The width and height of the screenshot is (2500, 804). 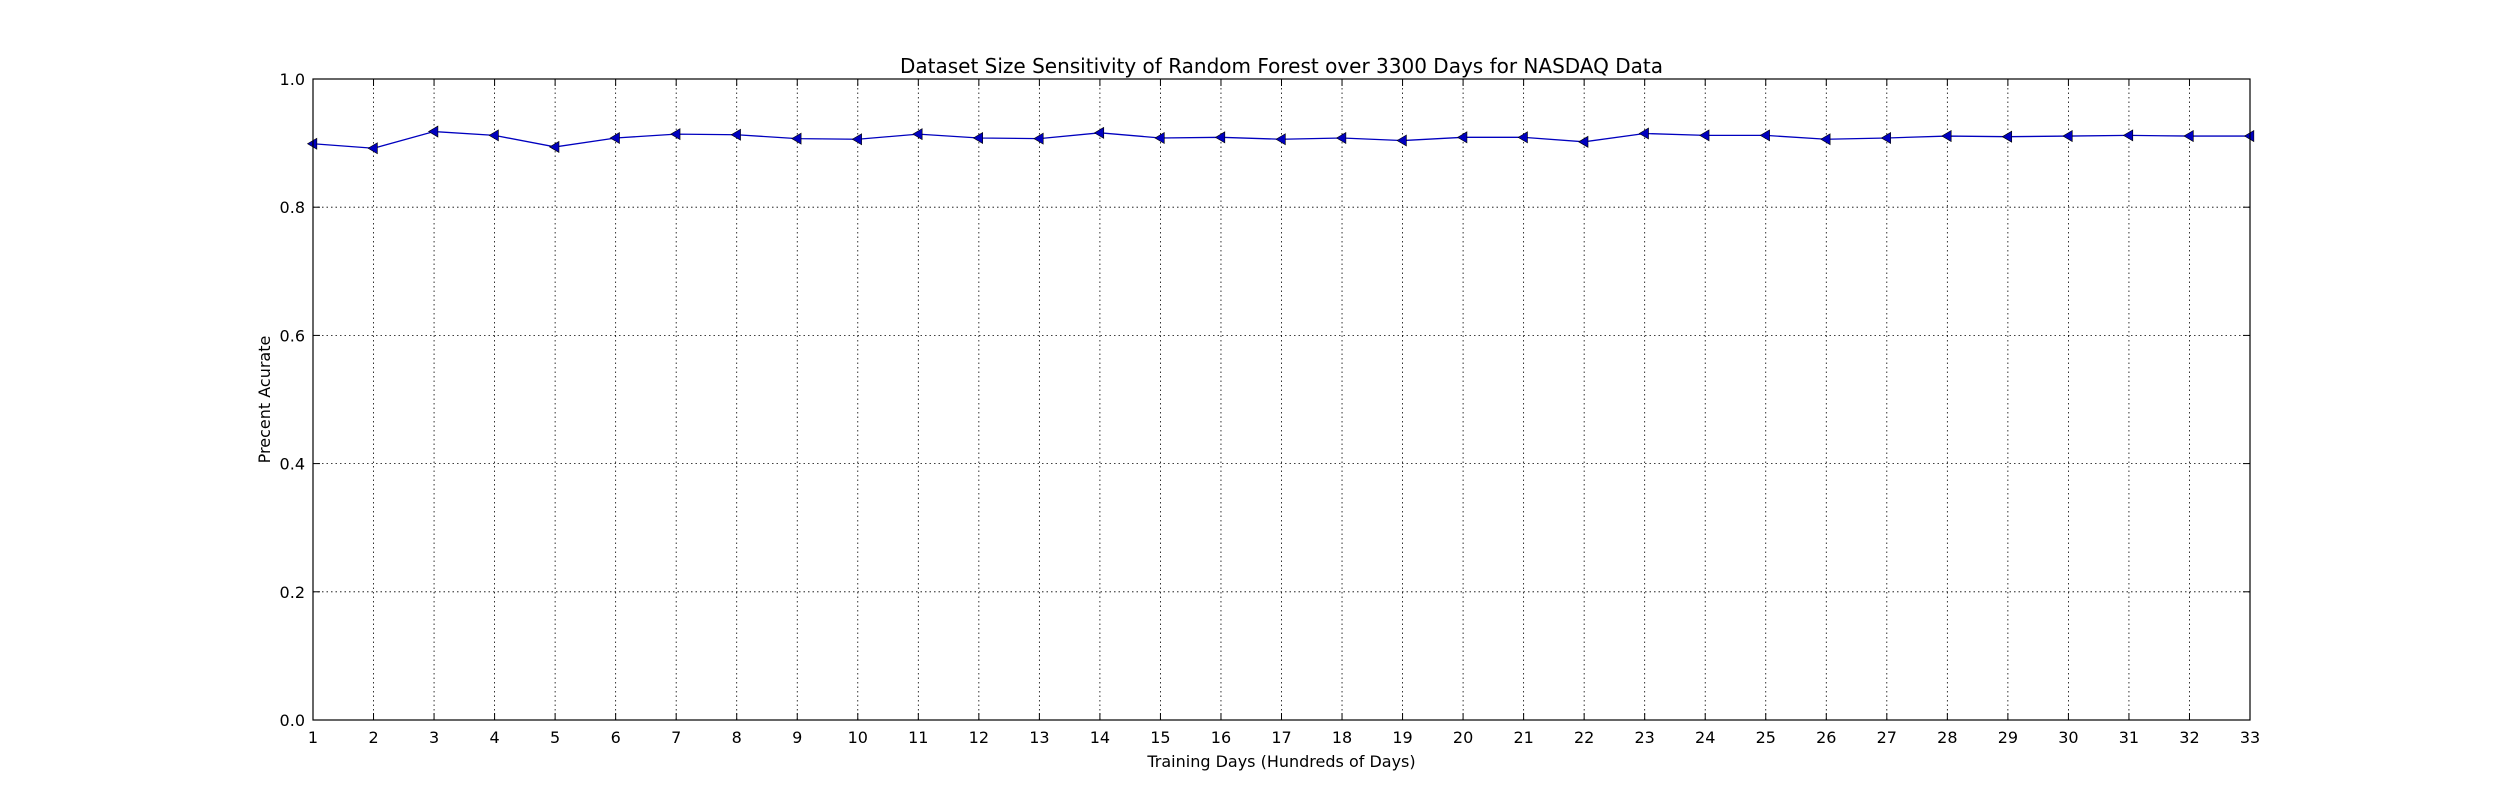 What do you see at coordinates (918, 737) in the screenshot?
I see `x-tick-label: 11` at bounding box center [918, 737].